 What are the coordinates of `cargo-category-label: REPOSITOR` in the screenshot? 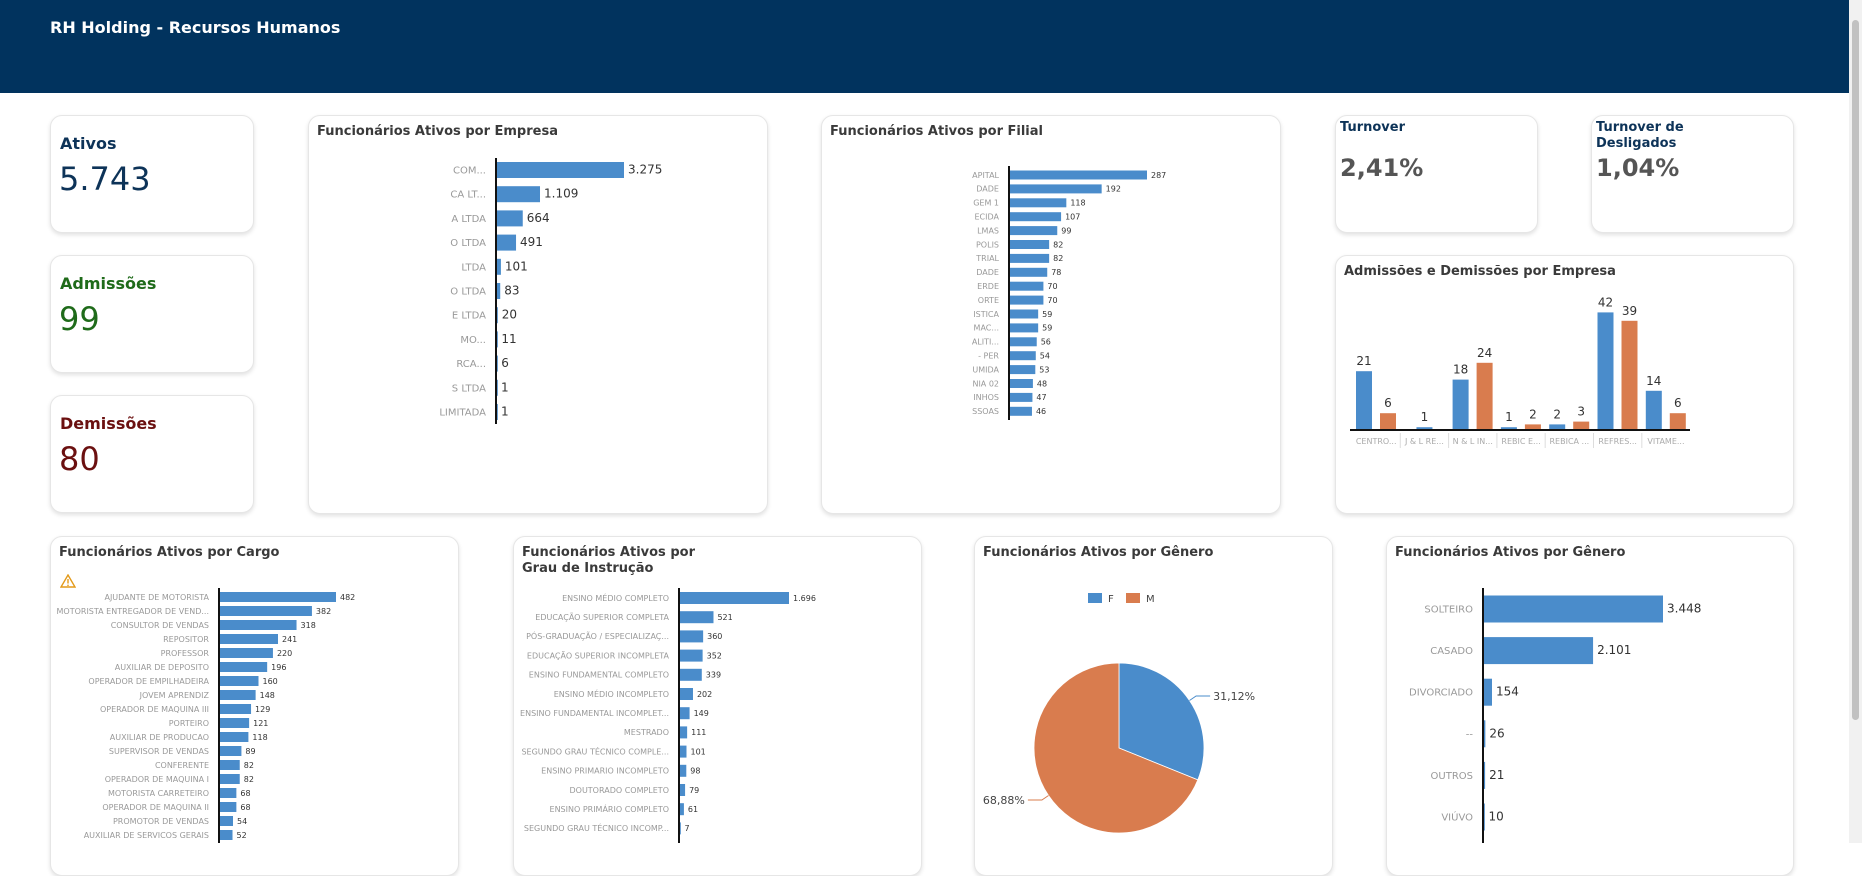 It's located at (186, 639).